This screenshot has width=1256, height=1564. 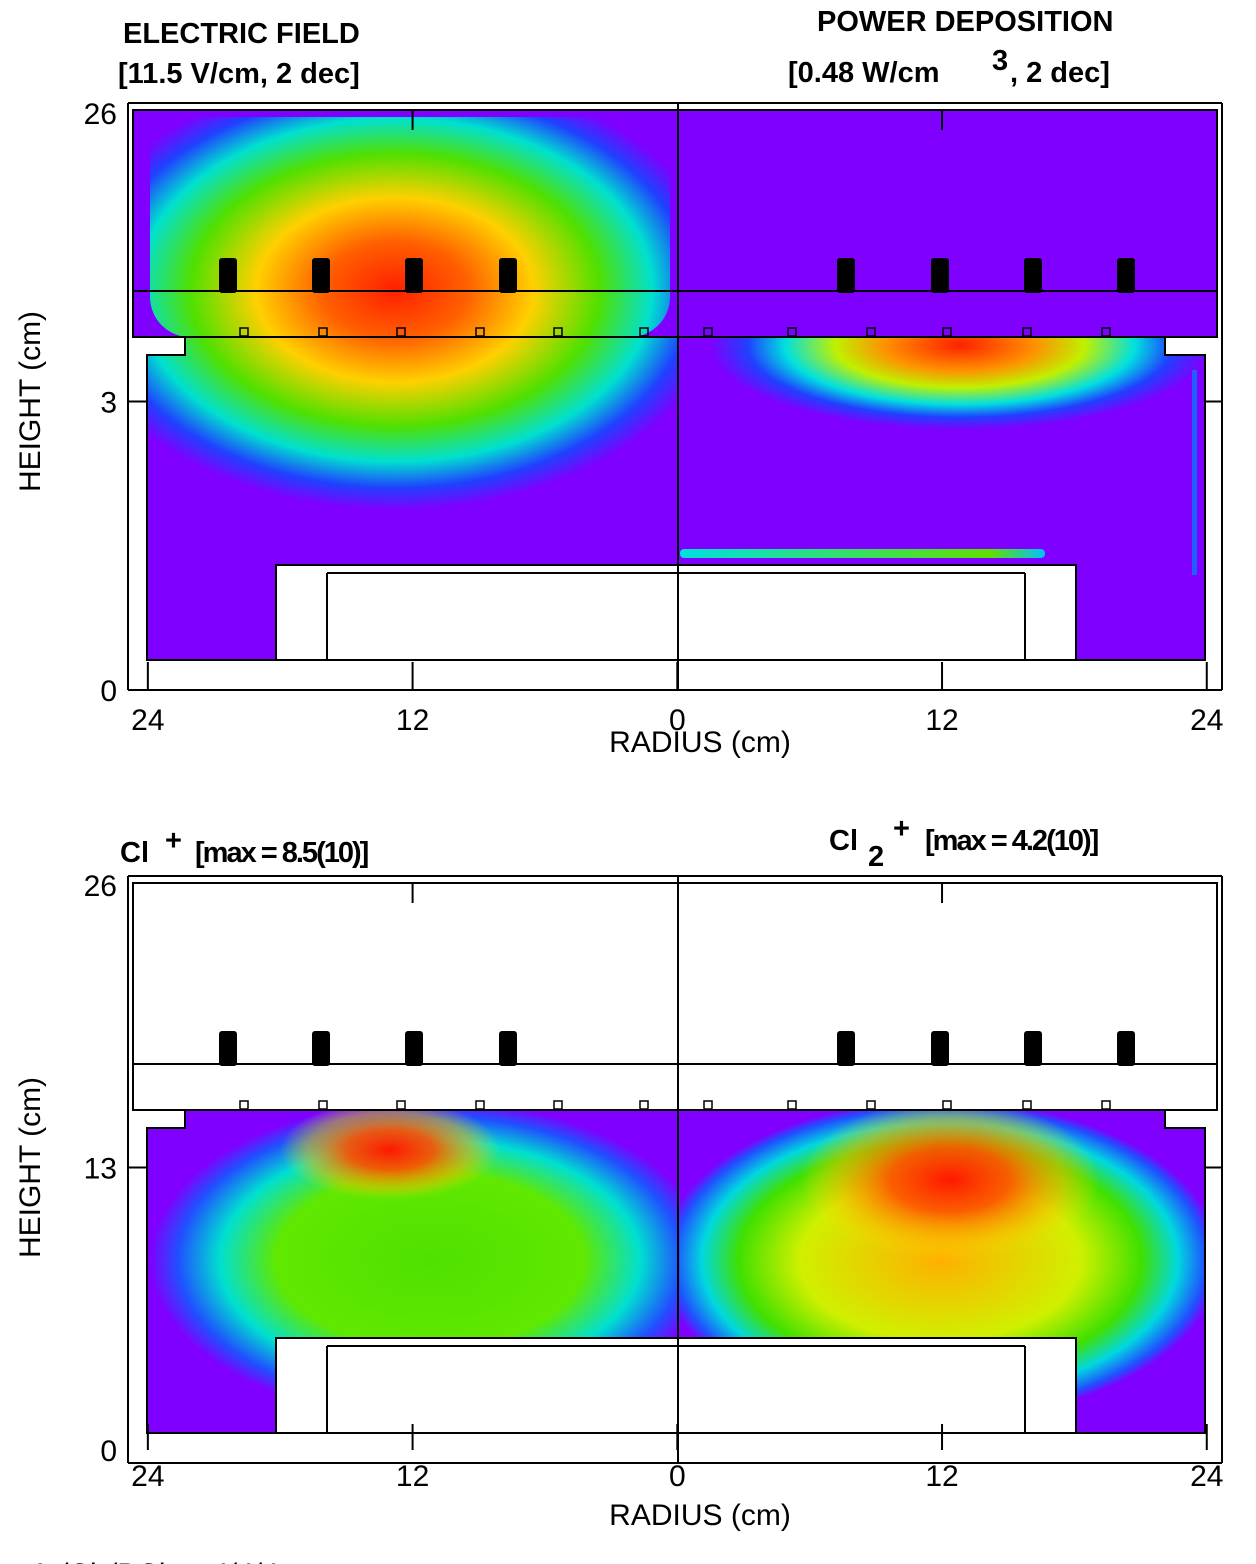 What do you see at coordinates (1012, 841) in the screenshot?
I see `panel-title: [max = 4.2(10)]` at bounding box center [1012, 841].